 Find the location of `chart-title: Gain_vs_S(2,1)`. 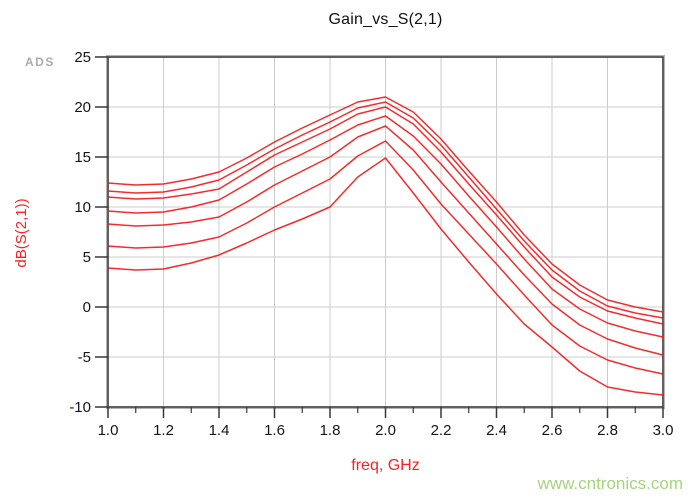

chart-title: Gain_vs_S(2,1) is located at coordinates (385, 19).